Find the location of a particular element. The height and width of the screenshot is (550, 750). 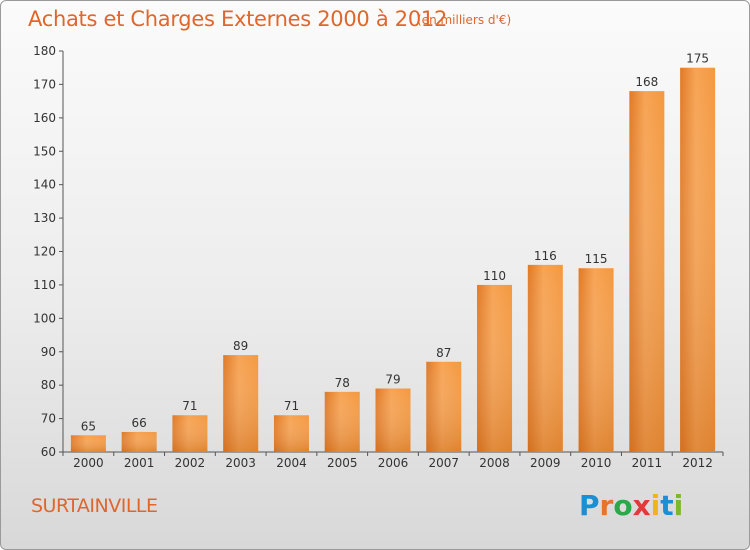

value-label: 79 is located at coordinates (392, 380).